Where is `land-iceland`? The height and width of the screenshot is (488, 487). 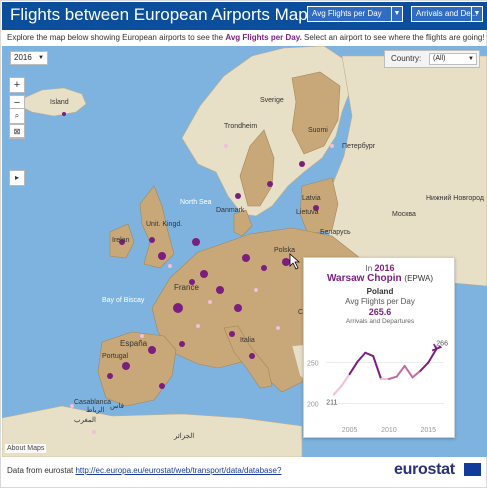
land-iceland is located at coordinates (53, 102).